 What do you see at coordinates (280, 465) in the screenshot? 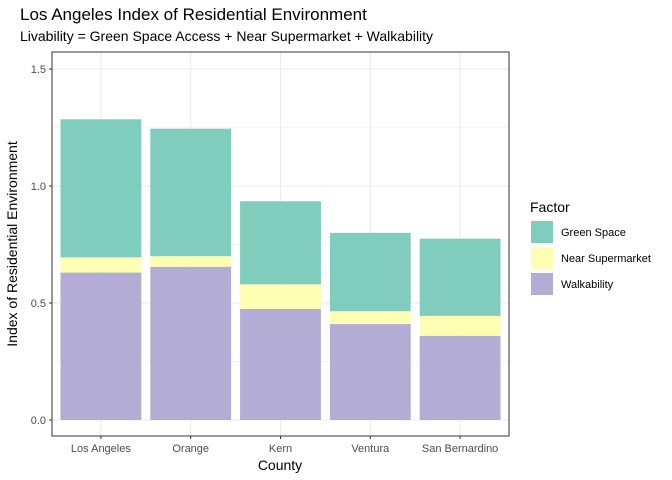
I see `x-axis-title: County` at bounding box center [280, 465].